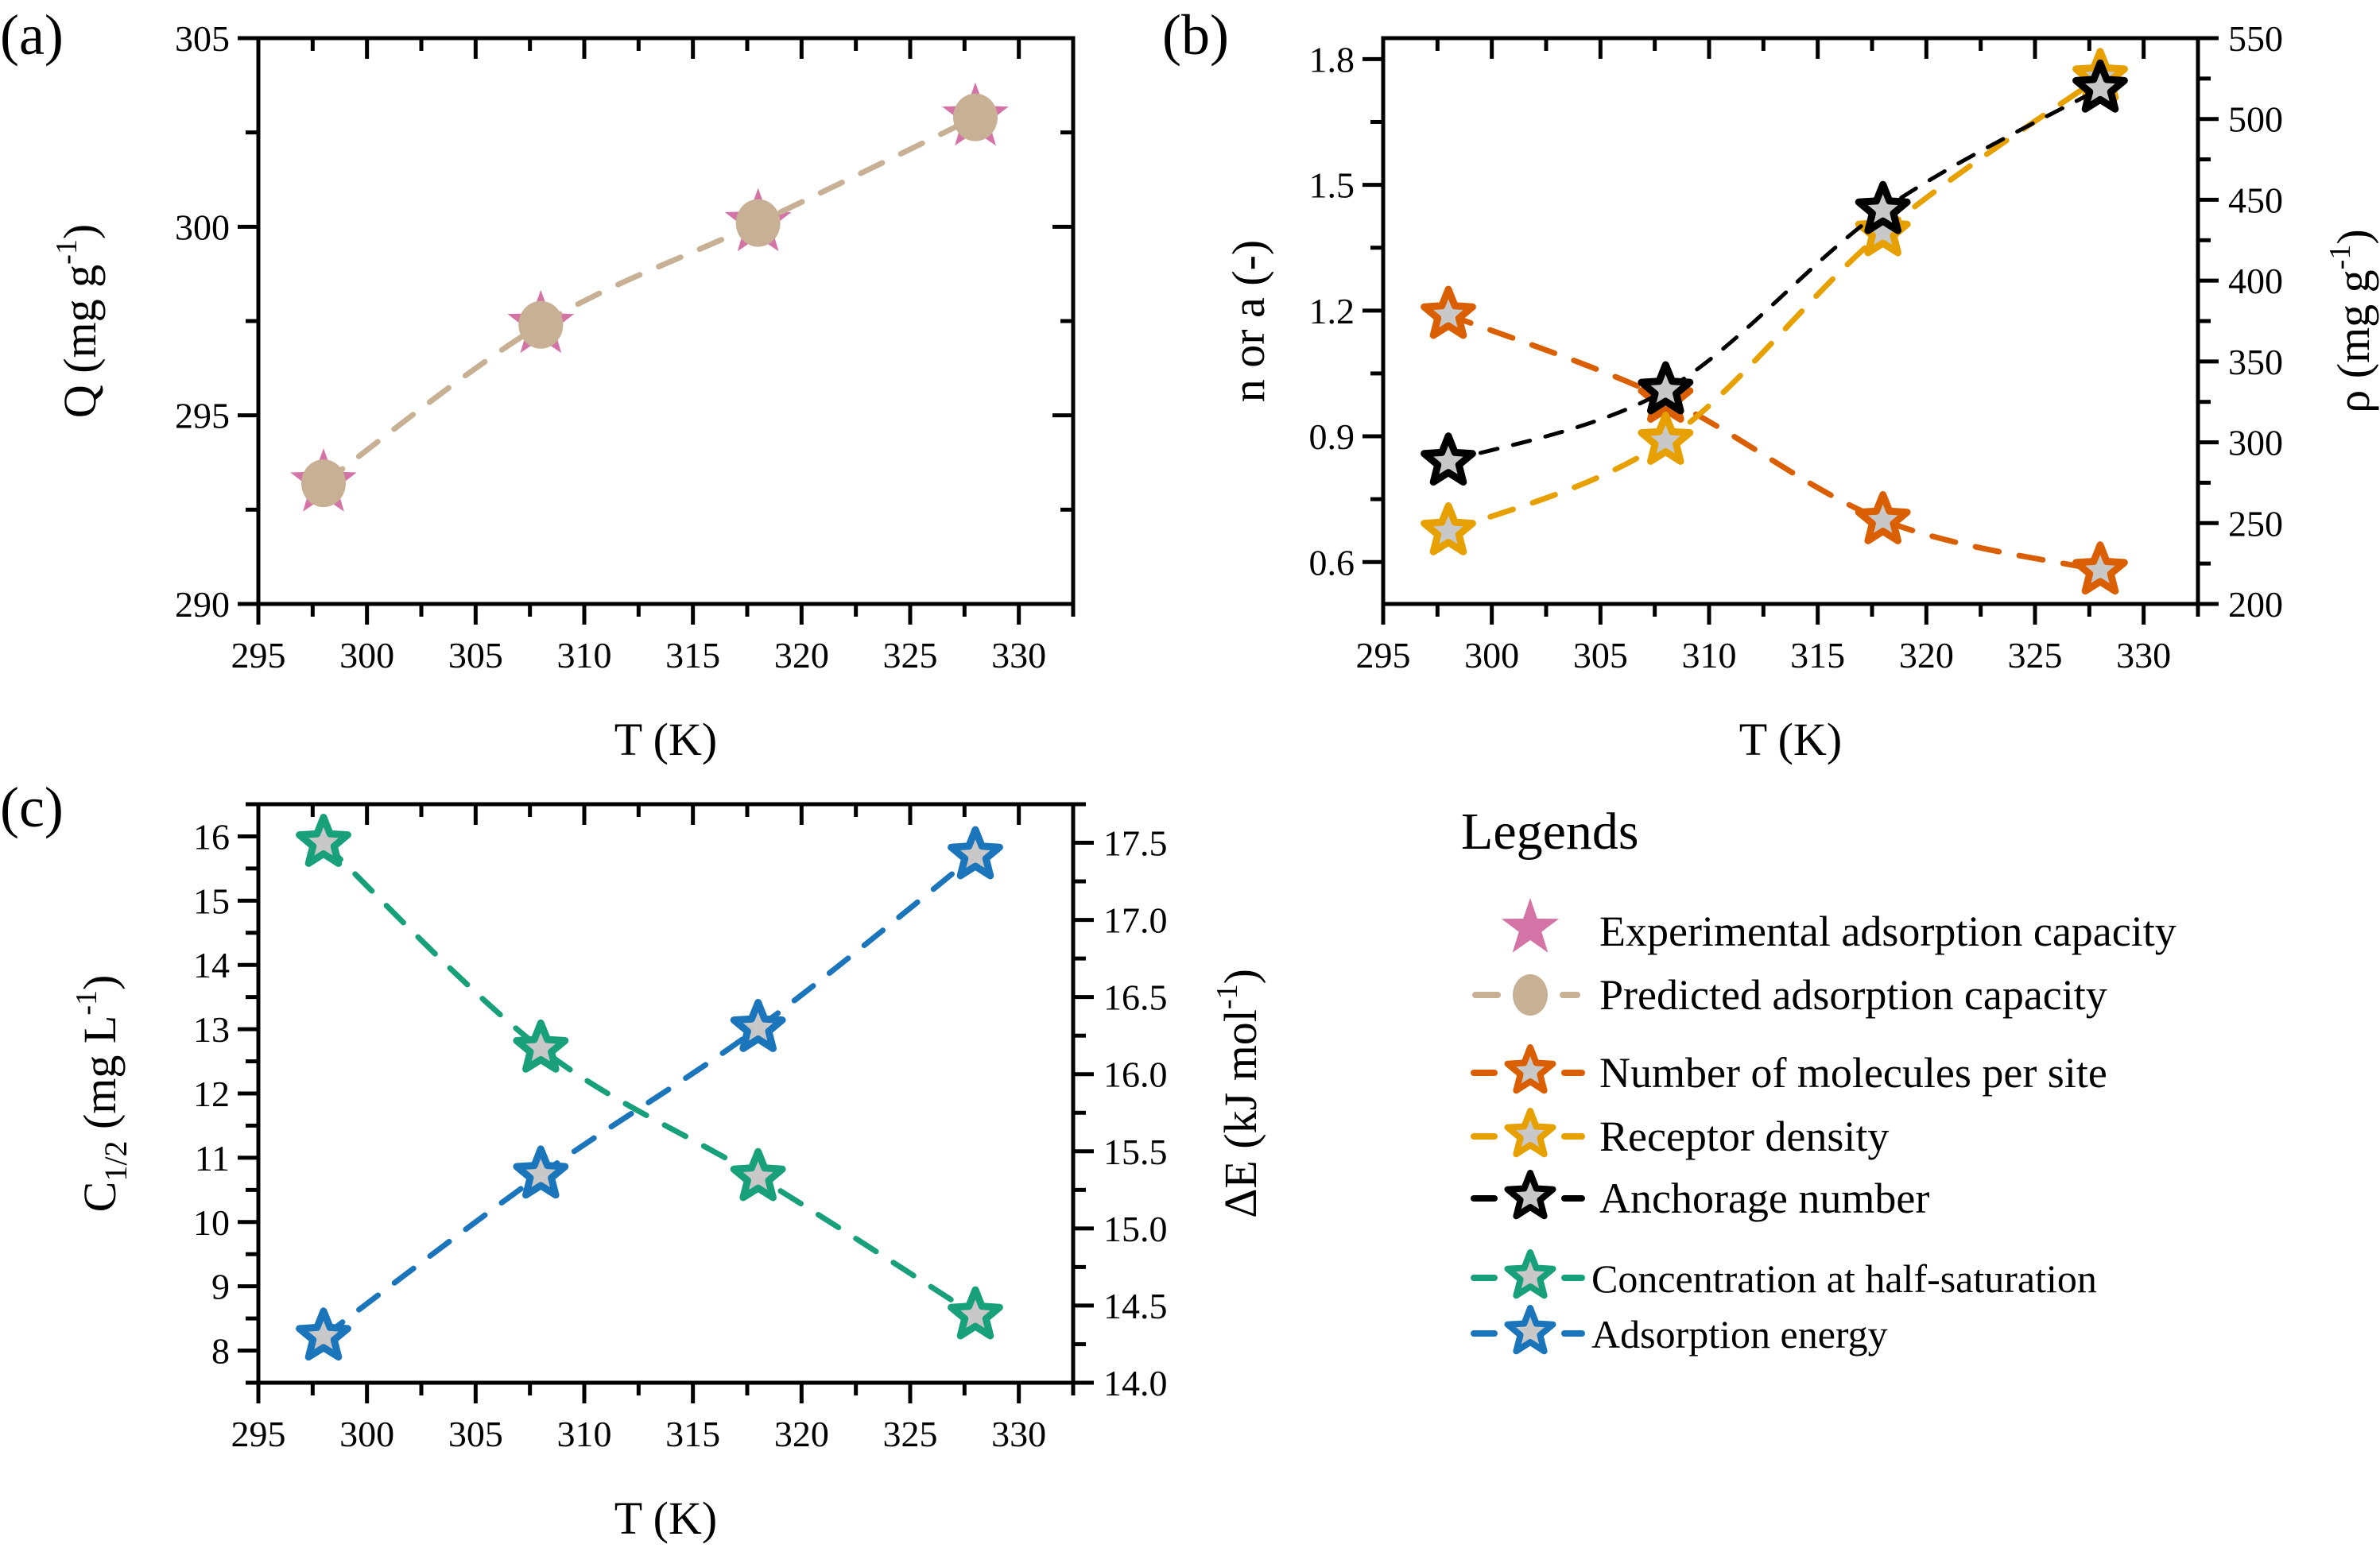 The width and height of the screenshot is (2380, 1552). What do you see at coordinates (1744, 1136) in the screenshot?
I see `legend-label: Receptor density` at bounding box center [1744, 1136].